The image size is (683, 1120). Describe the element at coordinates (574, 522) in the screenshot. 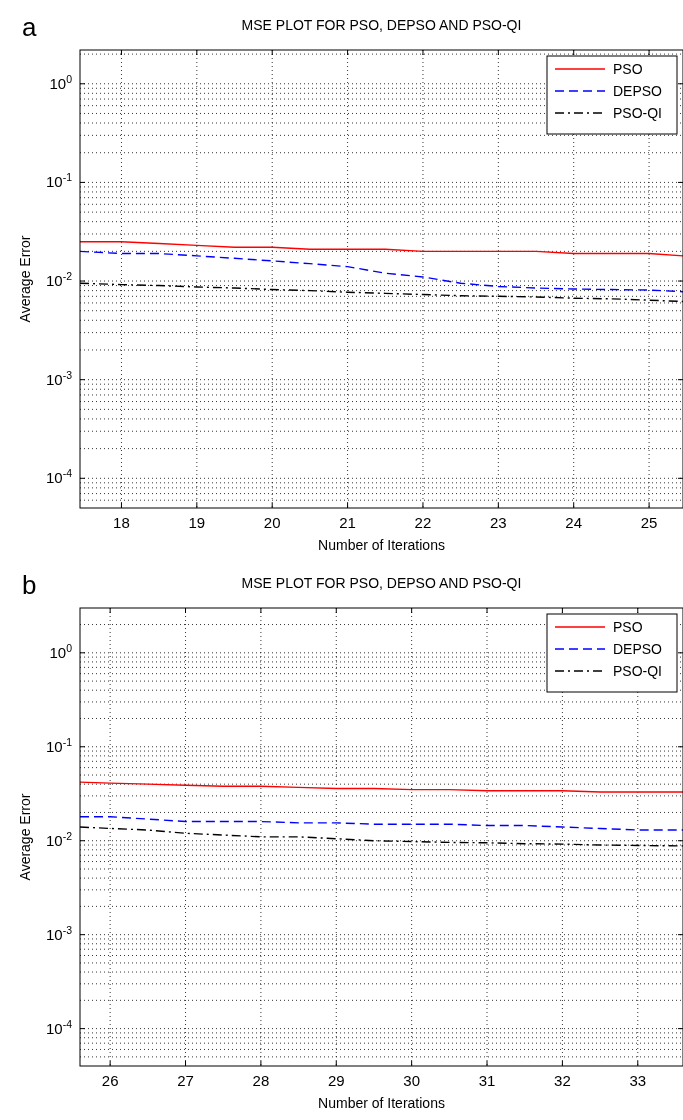

I see `x-tick-label: 24` at that location.